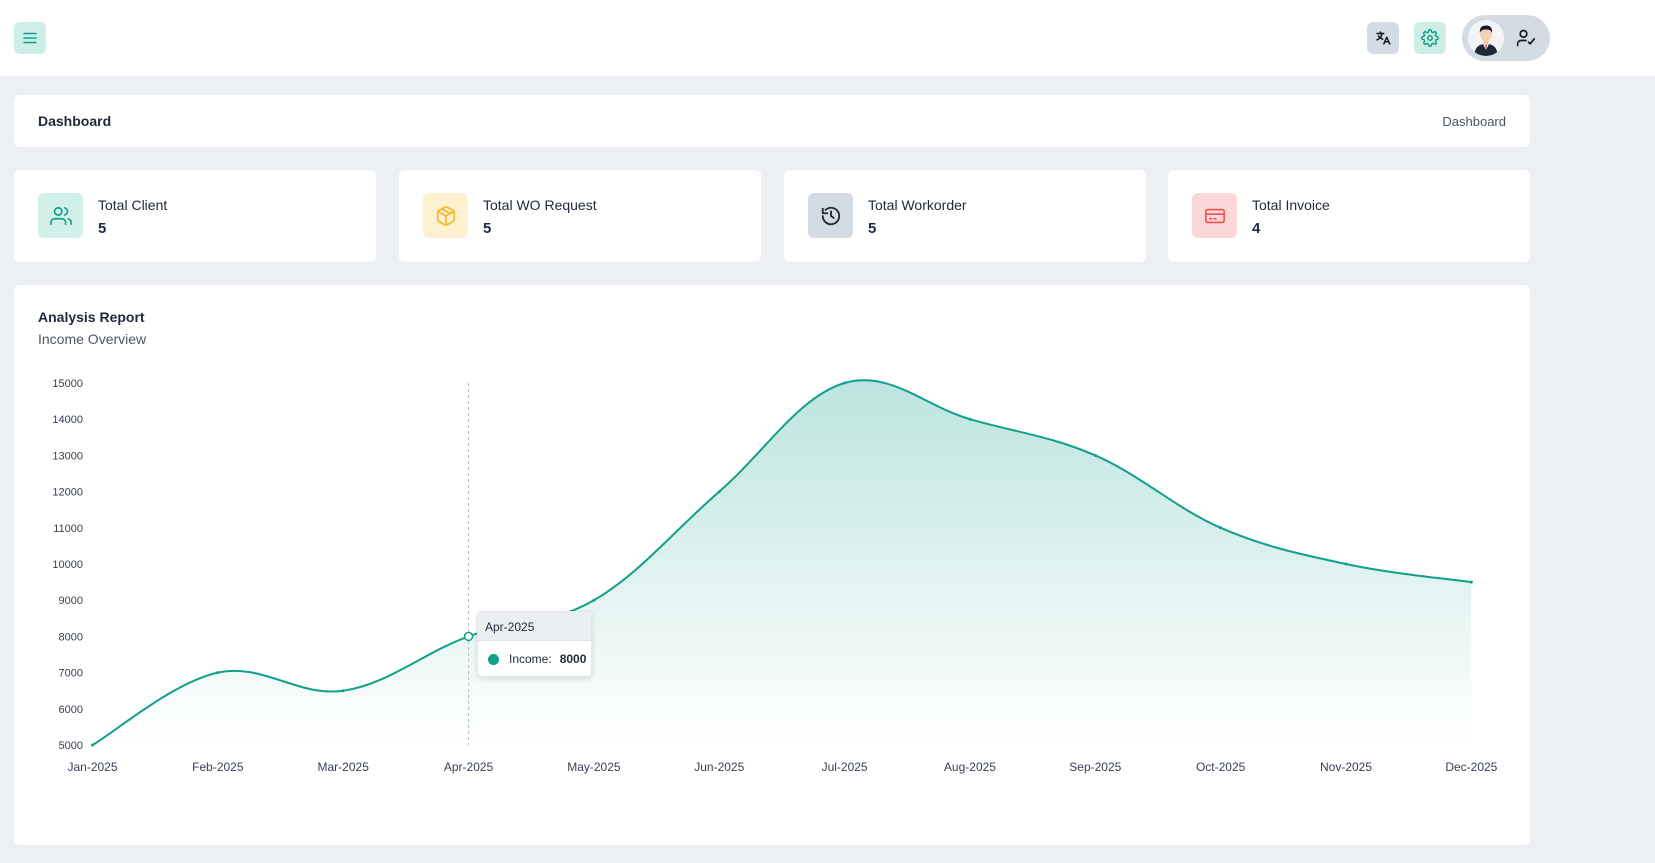 The image size is (1655, 863). Describe the element at coordinates (845, 767) in the screenshot. I see `x-tick-label: Jul-2025` at that location.